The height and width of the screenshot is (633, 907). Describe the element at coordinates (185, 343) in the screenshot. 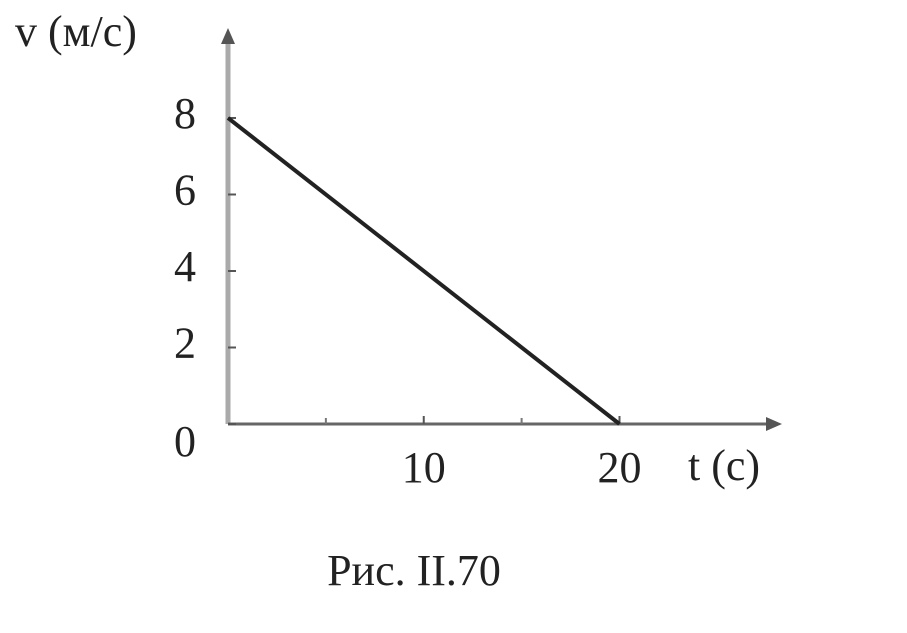

I see `y-tick-label: 2` at that location.